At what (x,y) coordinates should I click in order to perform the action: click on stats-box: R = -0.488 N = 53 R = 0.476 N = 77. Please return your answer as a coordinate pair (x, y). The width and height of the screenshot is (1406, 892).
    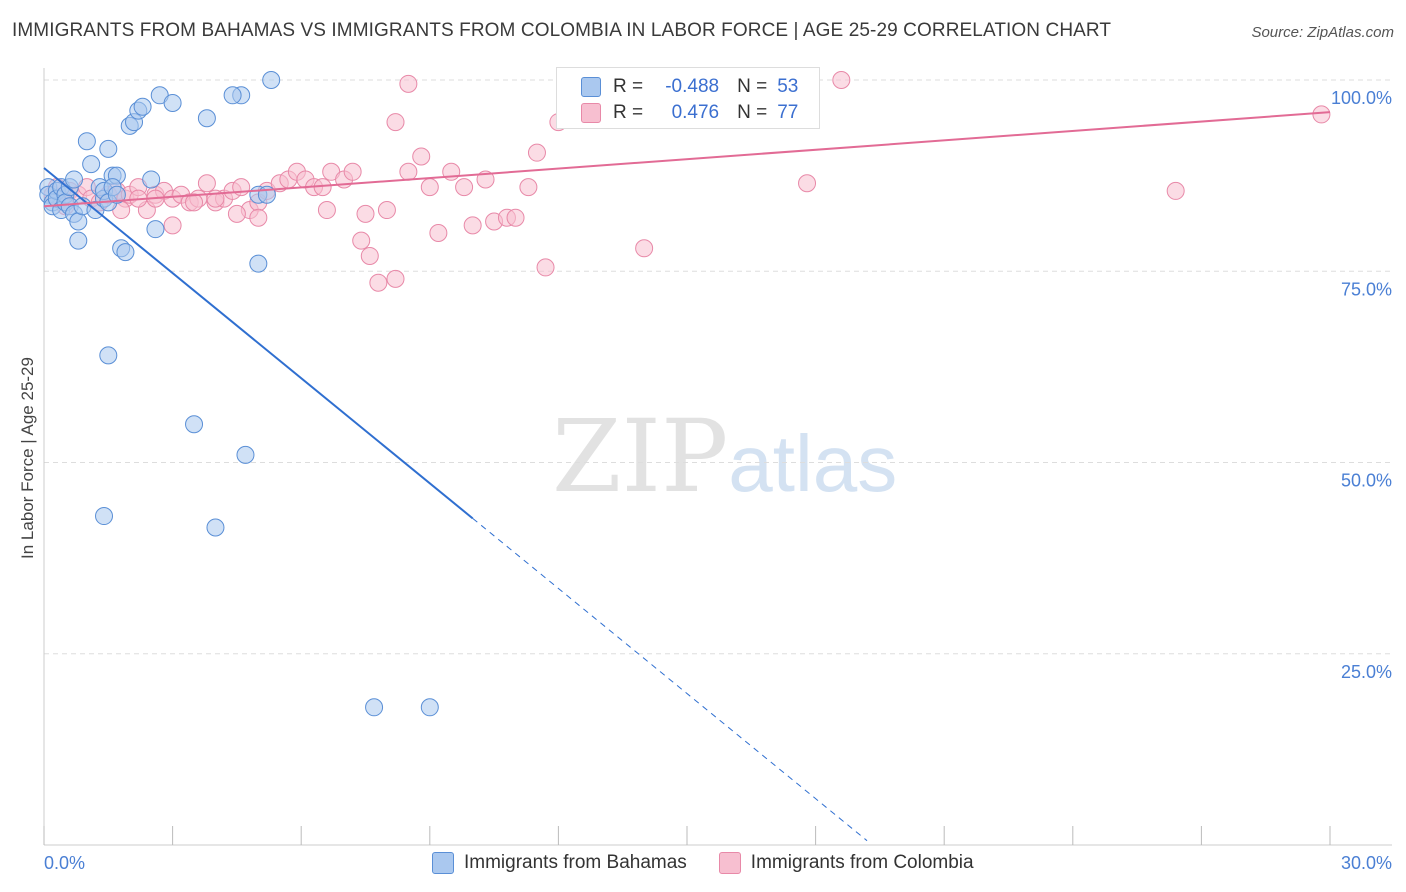
    Looking at the image, I should click on (688, 98).